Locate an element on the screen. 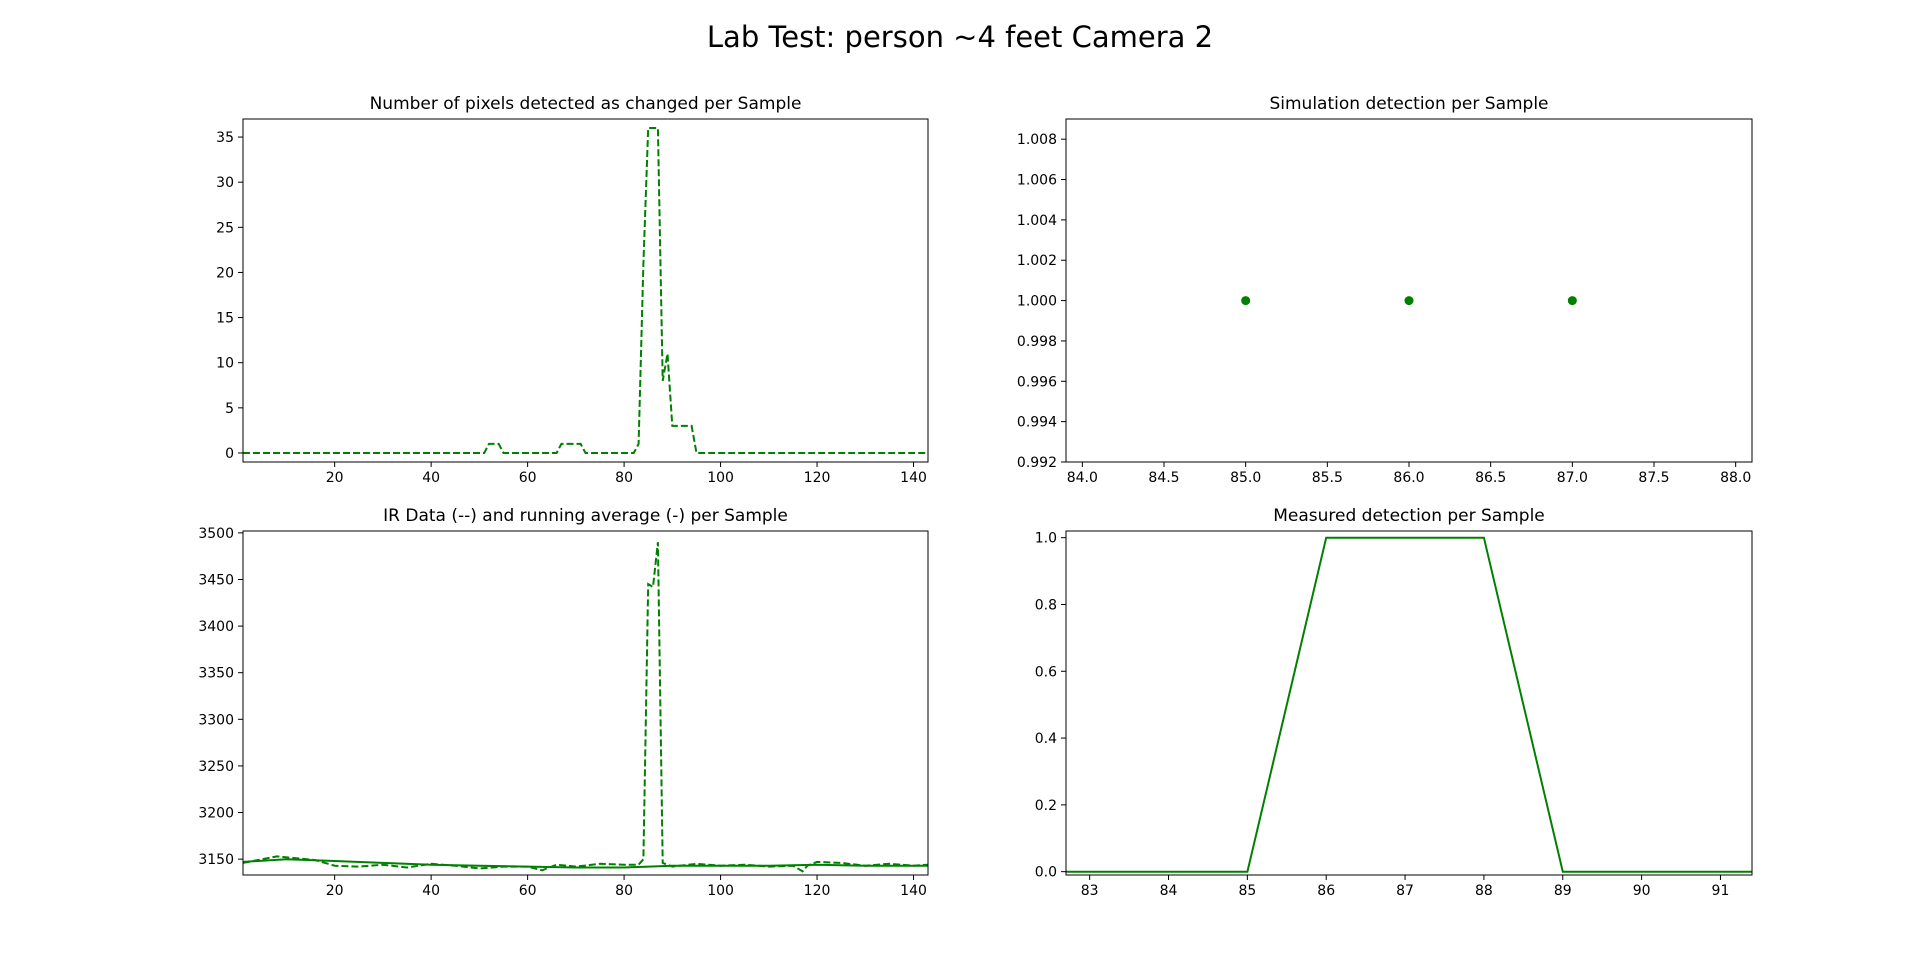  plot-area-measured is located at coordinates (1409, 704).